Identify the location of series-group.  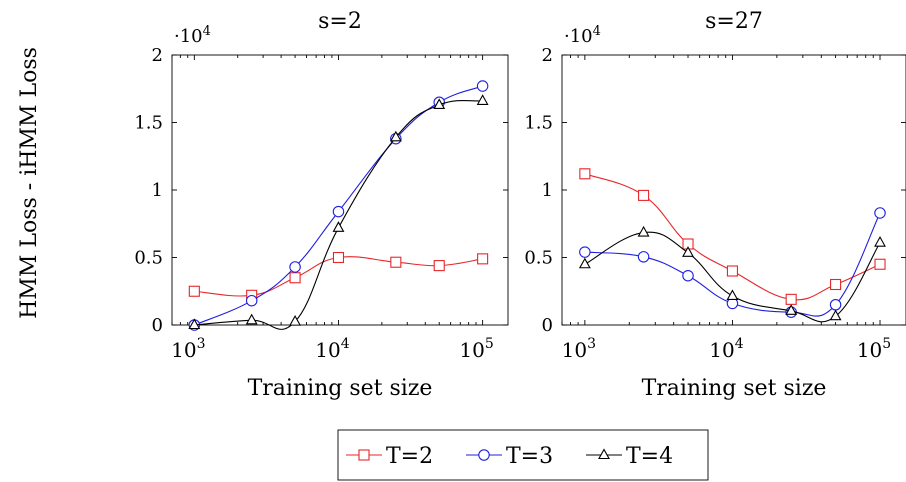
(732, 245).